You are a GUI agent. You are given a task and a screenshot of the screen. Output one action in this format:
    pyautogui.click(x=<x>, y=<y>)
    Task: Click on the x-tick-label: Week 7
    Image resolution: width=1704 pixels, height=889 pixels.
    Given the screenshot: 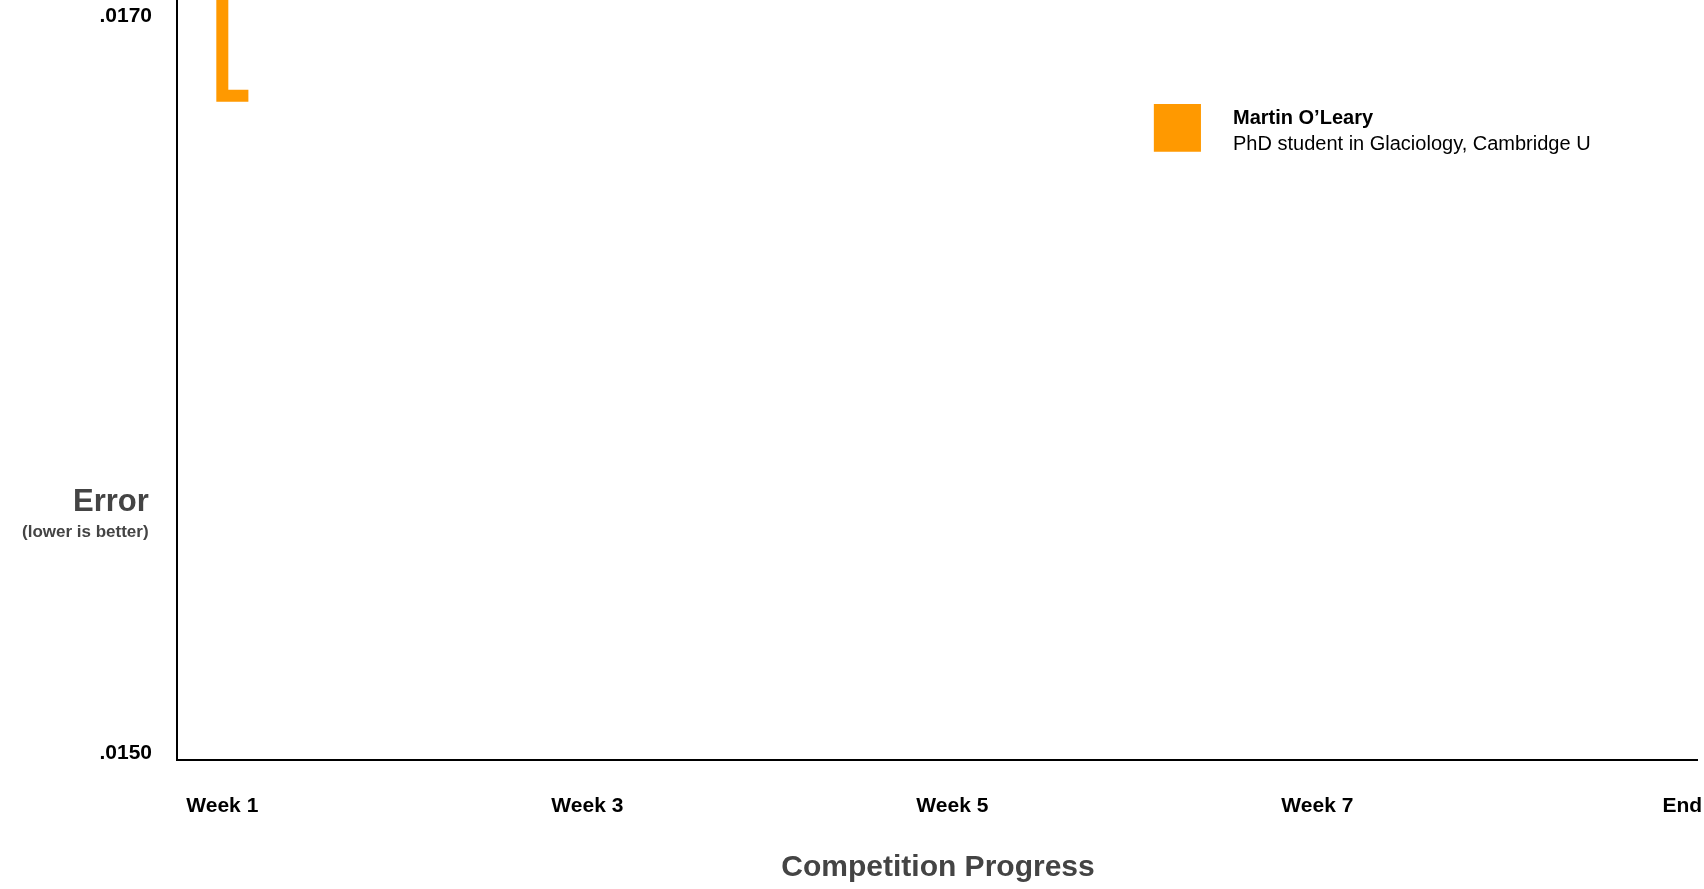 What is the action you would take?
    pyautogui.click(x=1317, y=804)
    